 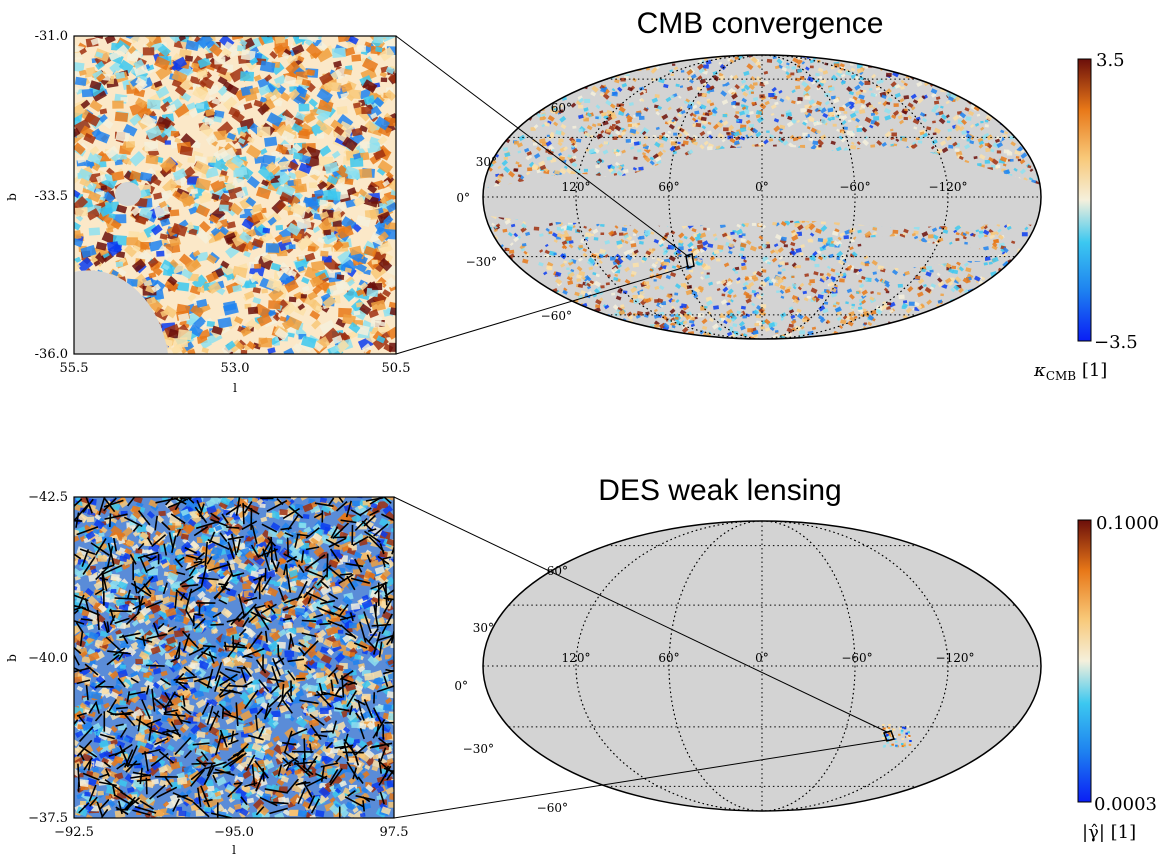 I want to click on cmb-zoom-ytick: -33.5, so click(x=51, y=196).